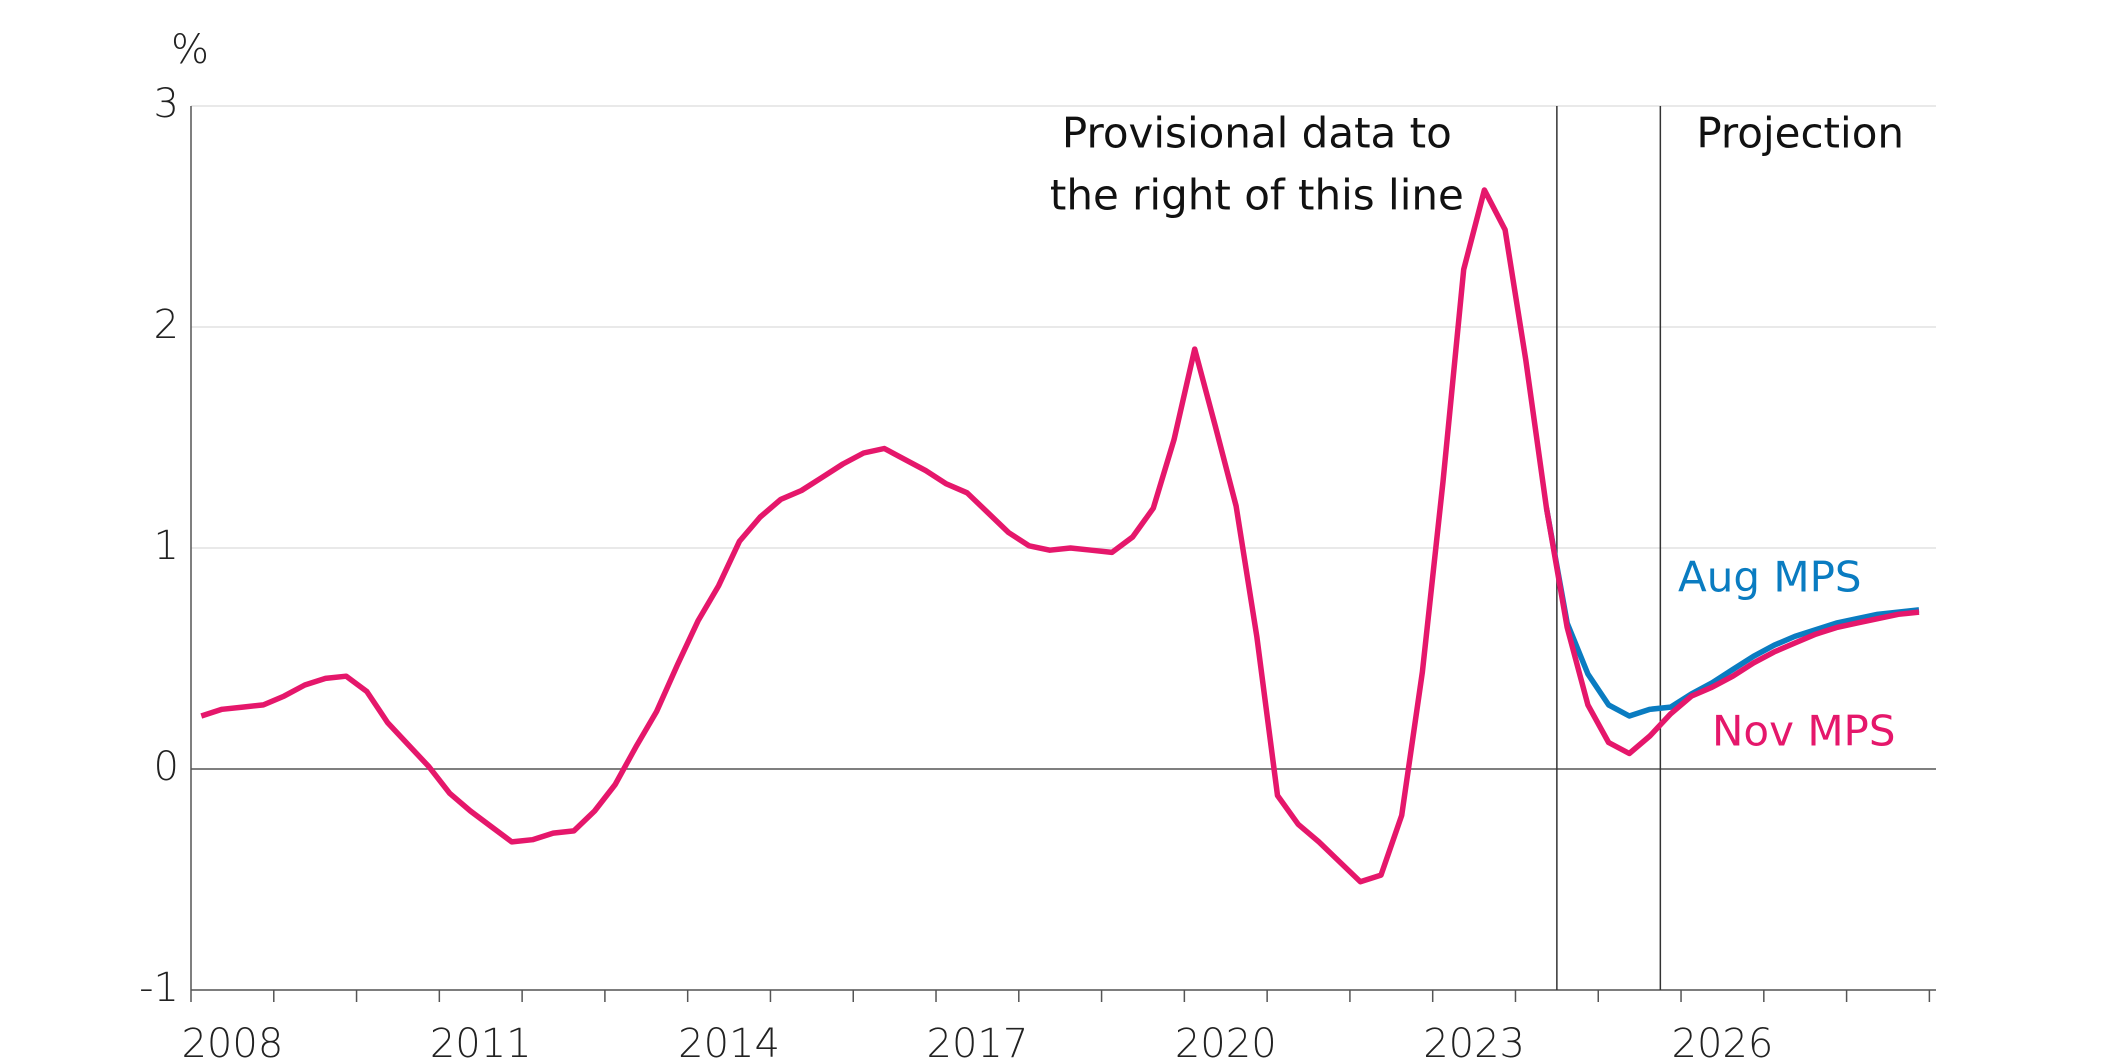 The height and width of the screenshot is (1059, 2116). What do you see at coordinates (1226, 1040) in the screenshot?
I see `x-tick-label: 2020` at bounding box center [1226, 1040].